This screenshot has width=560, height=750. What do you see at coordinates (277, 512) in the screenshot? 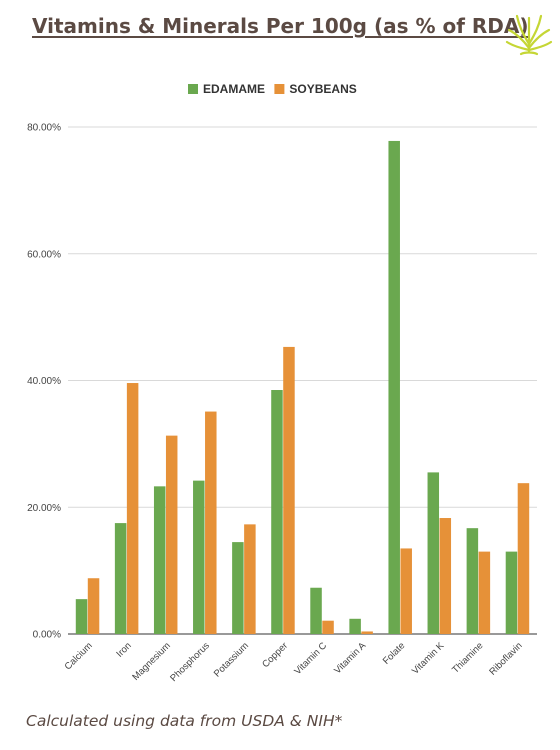
I see `bar-edamame-copper` at bounding box center [277, 512].